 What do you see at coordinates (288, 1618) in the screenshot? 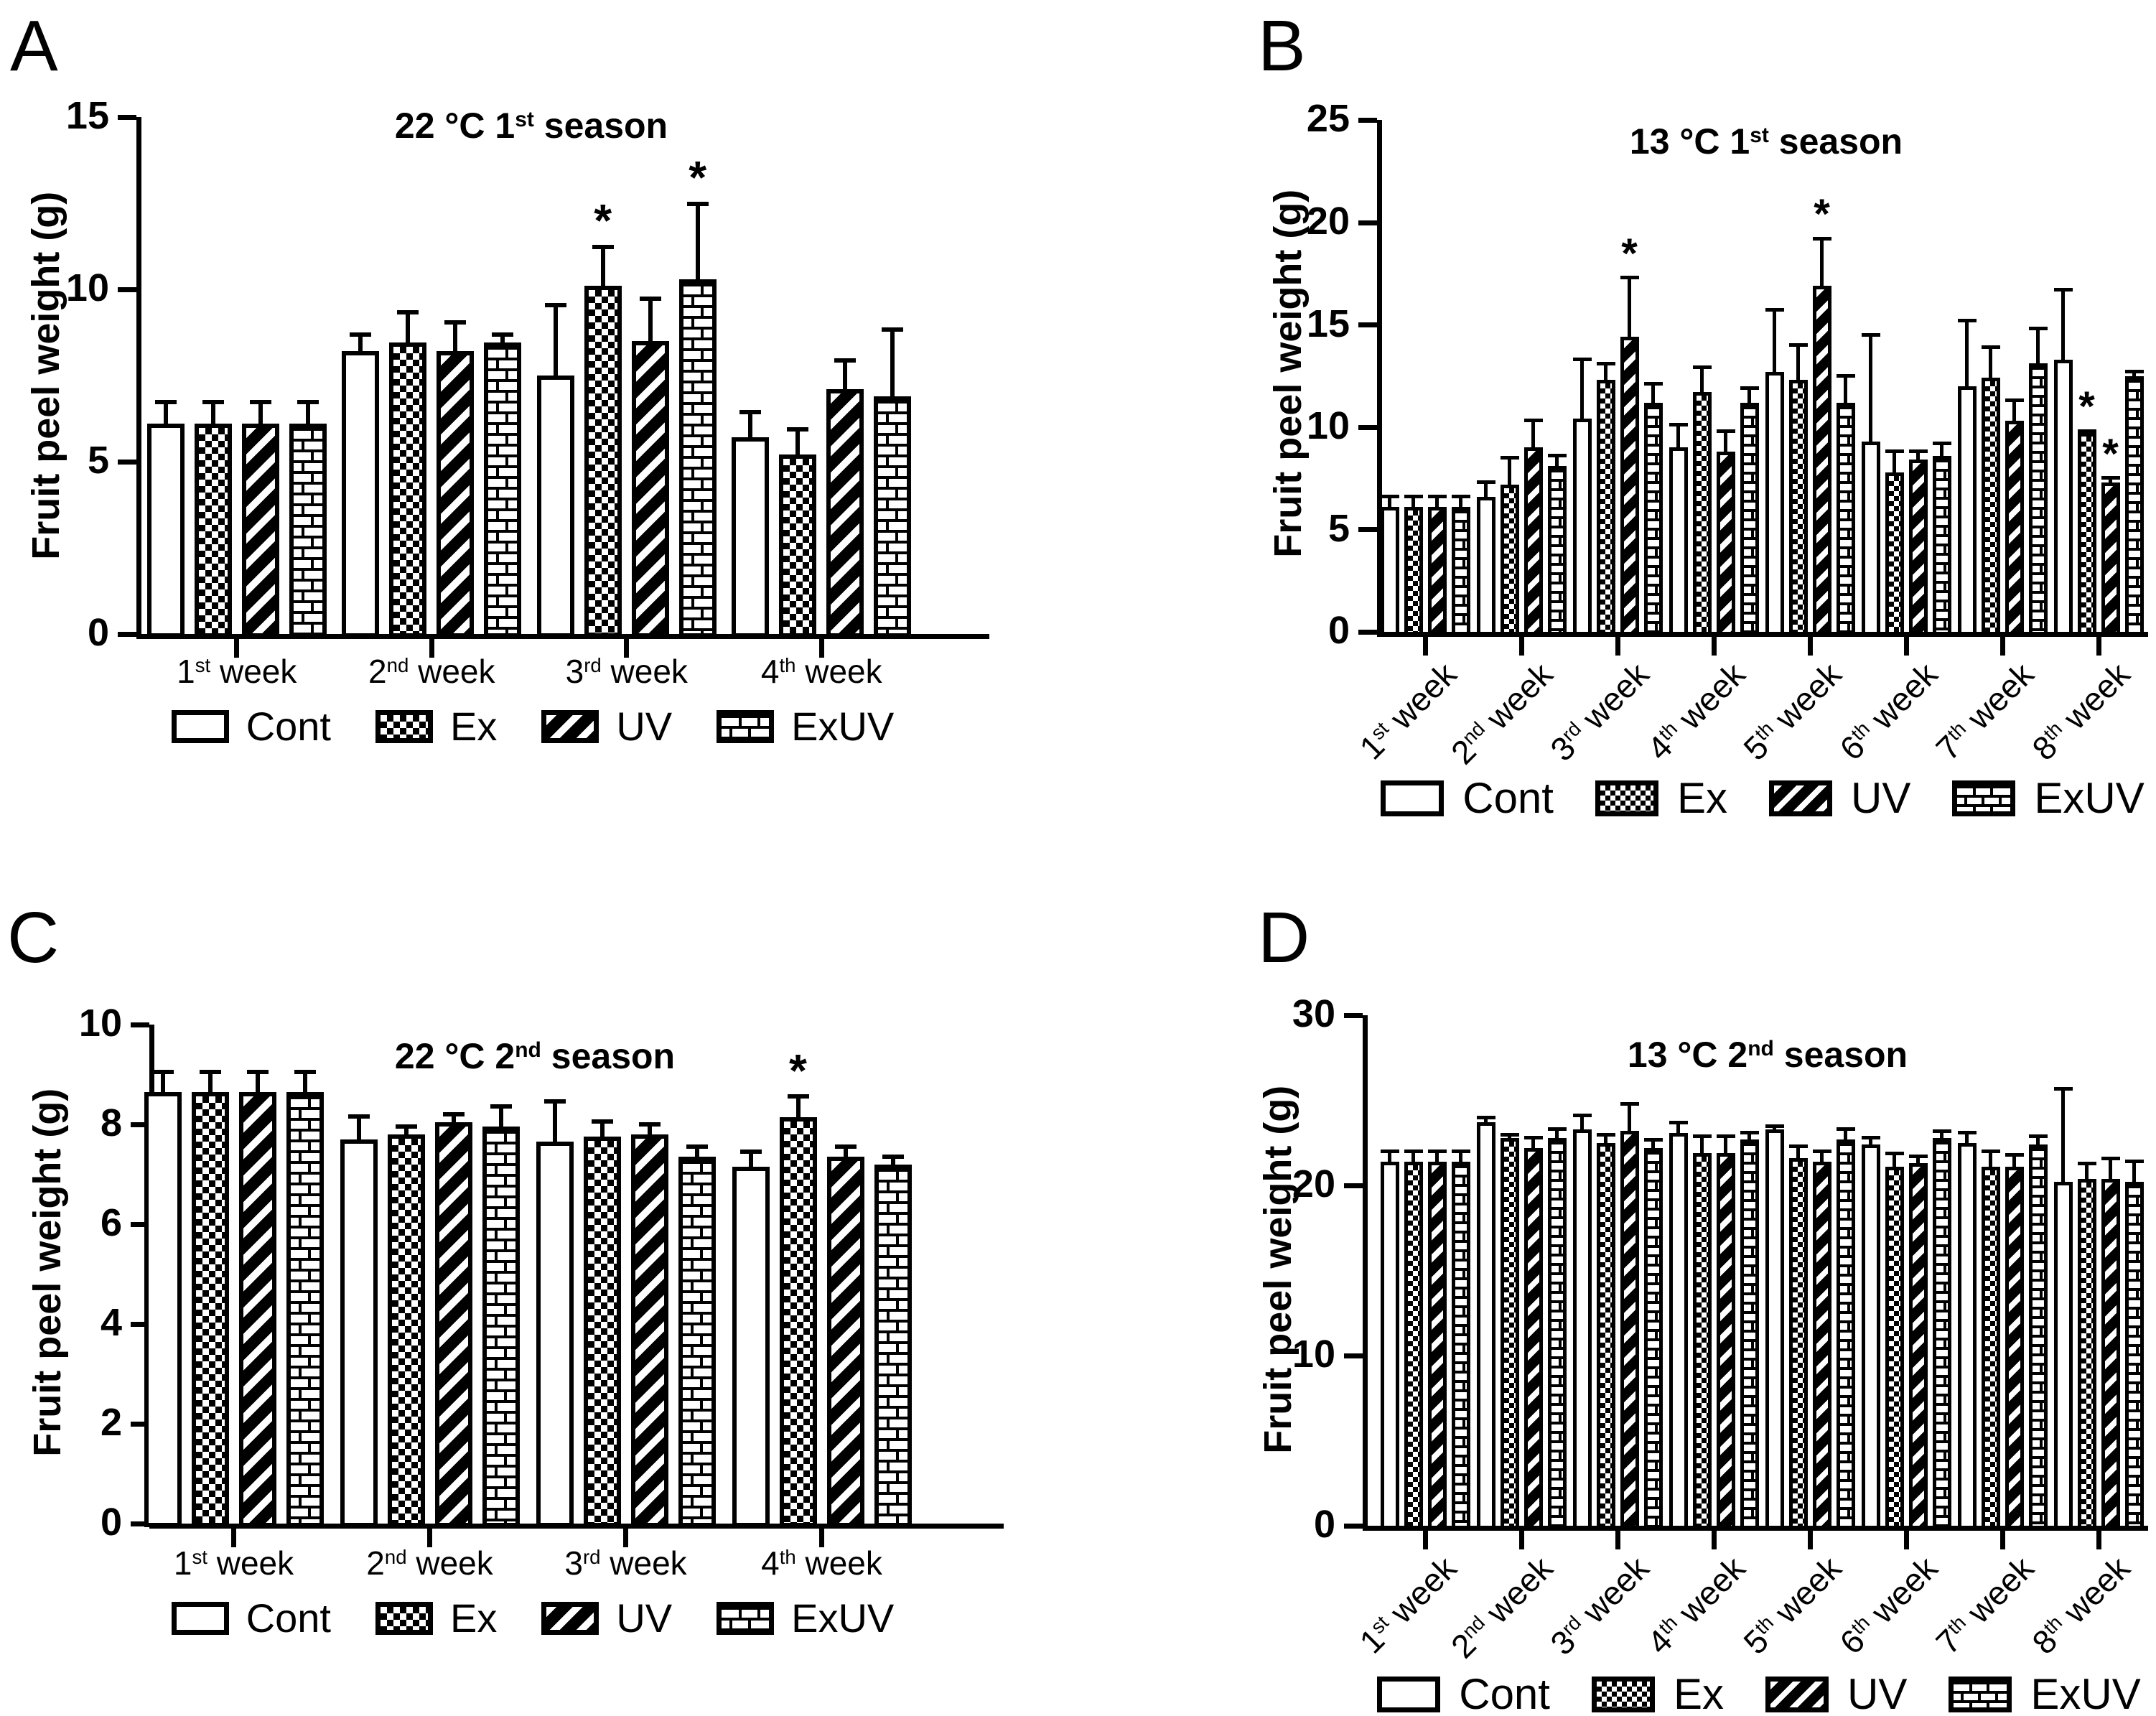
I see `legend-label-cont: Cont` at bounding box center [288, 1618].